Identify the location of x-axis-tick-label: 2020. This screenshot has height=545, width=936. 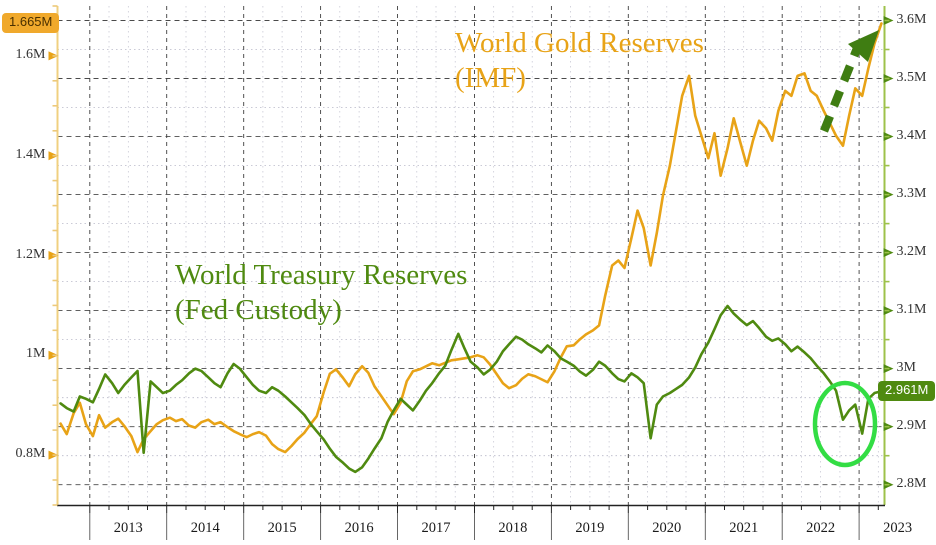
(667, 528).